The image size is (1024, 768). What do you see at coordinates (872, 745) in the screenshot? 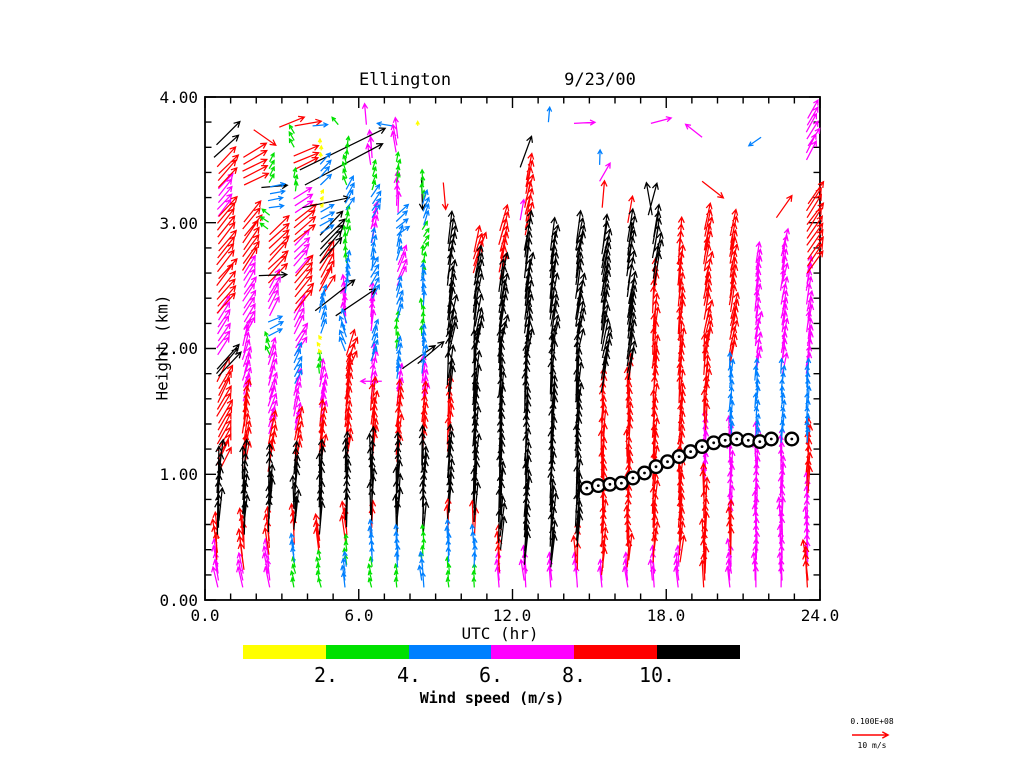
I see `reference-vector-speed-label: 10 m/s` at bounding box center [872, 745].